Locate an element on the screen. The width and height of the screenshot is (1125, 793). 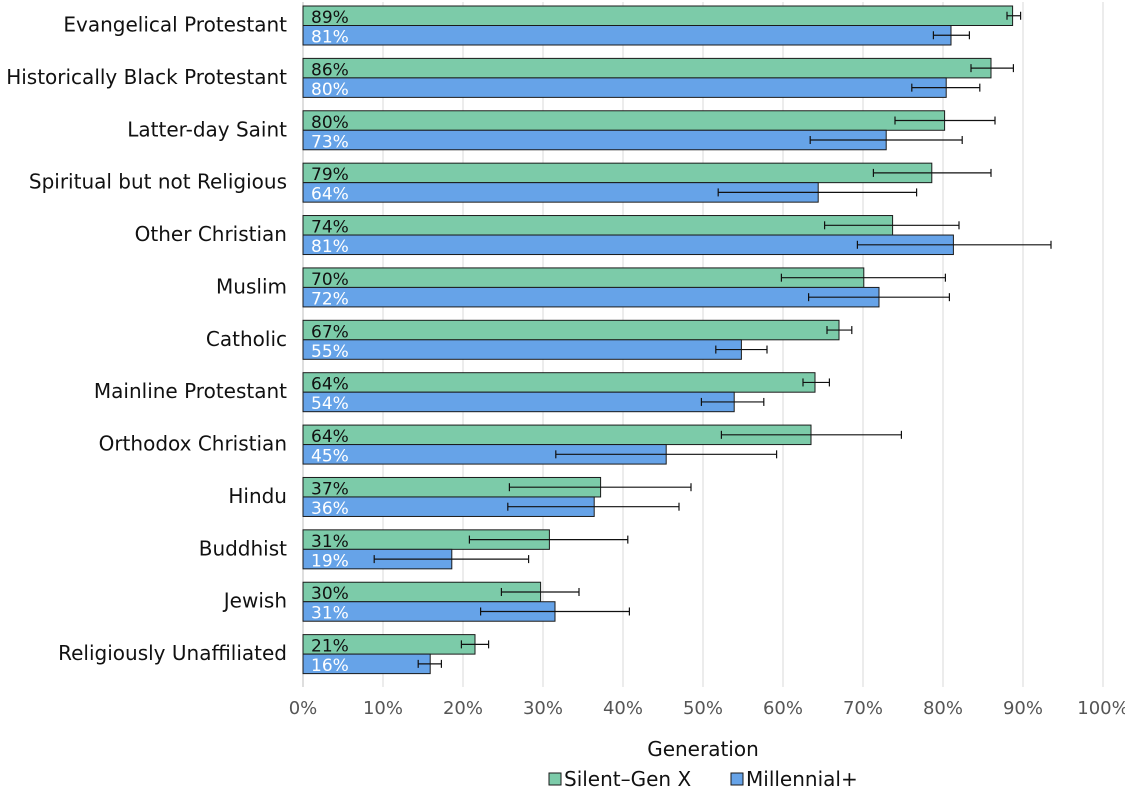
x-tick-label: 20% is located at coordinates (463, 708).